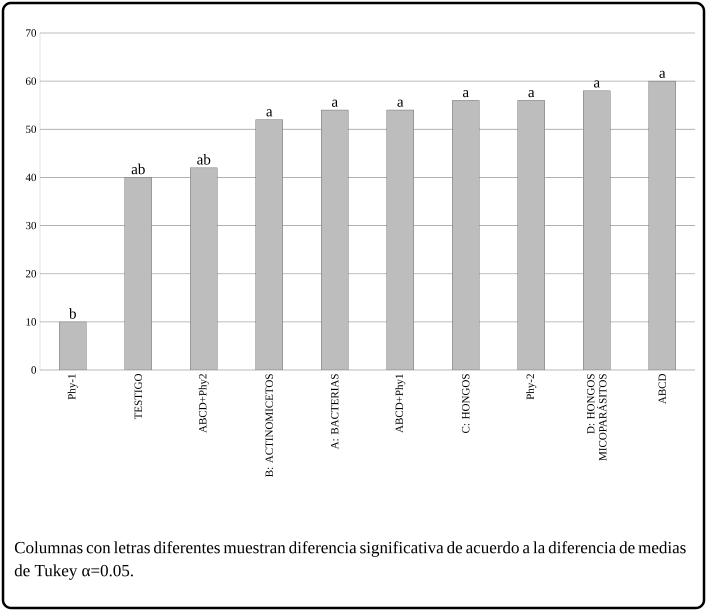 This screenshot has width=707, height=611. Describe the element at coordinates (31, 274) in the screenshot. I see `y-tick-label: 20` at that location.